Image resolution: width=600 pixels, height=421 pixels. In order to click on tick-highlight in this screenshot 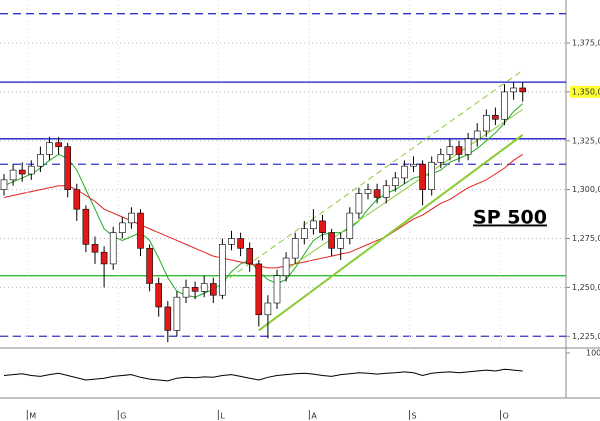, I will do `click(585, 91)`.